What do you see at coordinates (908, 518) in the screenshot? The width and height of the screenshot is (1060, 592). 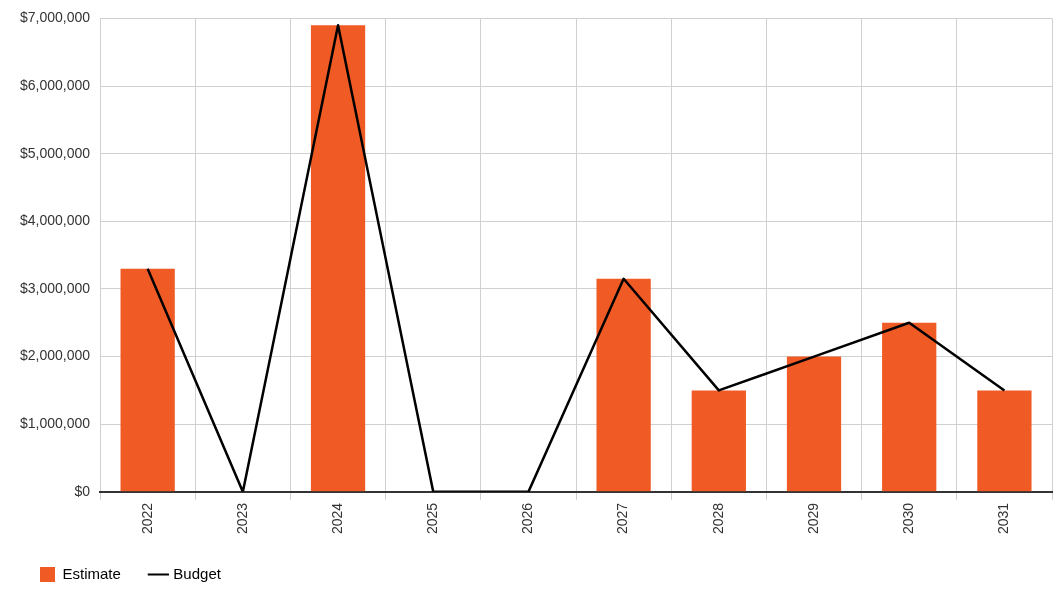 I see `x-tick-label: 2030` at bounding box center [908, 518].